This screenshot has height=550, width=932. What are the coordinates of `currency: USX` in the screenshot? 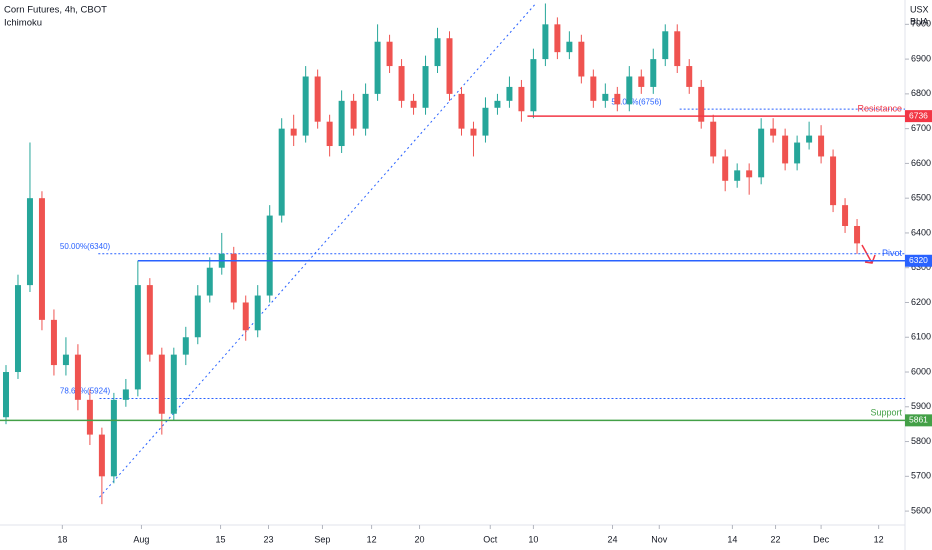 It's located at (919, 9).